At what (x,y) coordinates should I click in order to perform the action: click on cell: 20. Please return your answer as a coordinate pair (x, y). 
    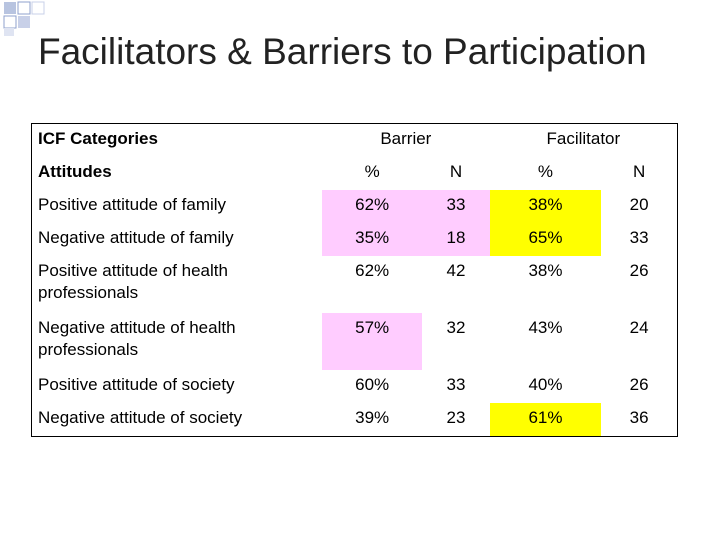
    Looking at the image, I should click on (639, 204).